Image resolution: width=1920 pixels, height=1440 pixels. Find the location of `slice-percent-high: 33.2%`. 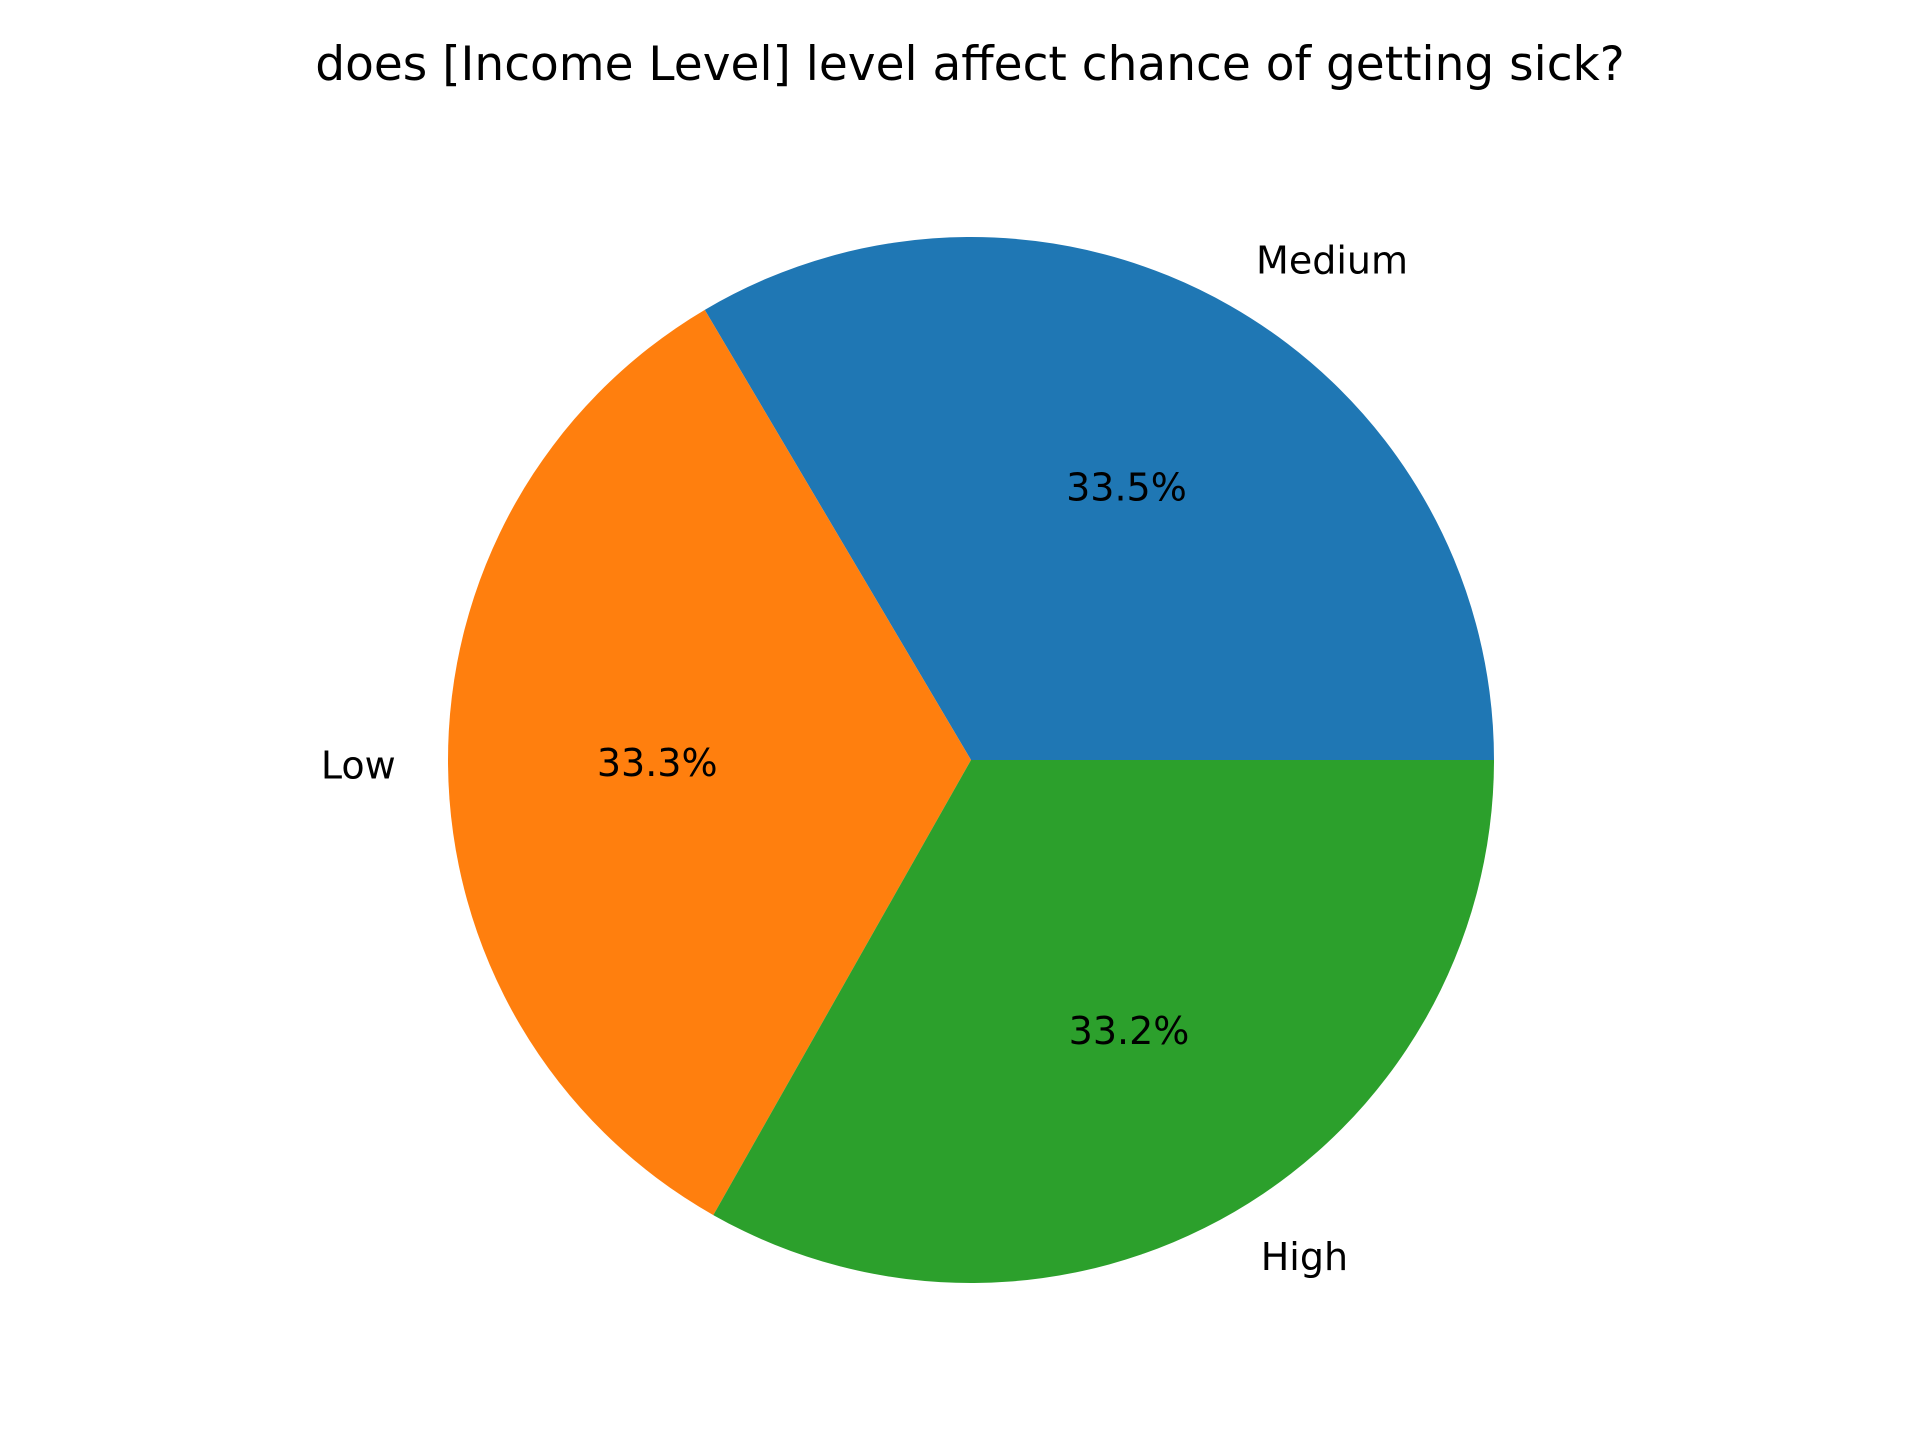

slice-percent-high: 33.2% is located at coordinates (1129, 1031).